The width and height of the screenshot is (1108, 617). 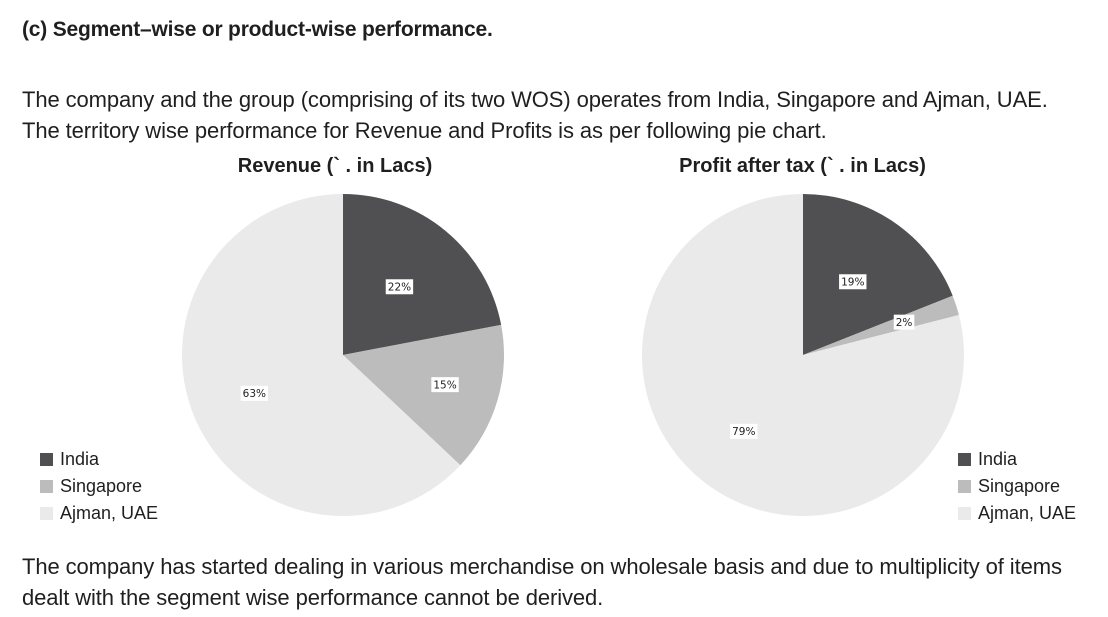 I want to click on slice-label-ajman-uae: 79%, so click(x=744, y=431).